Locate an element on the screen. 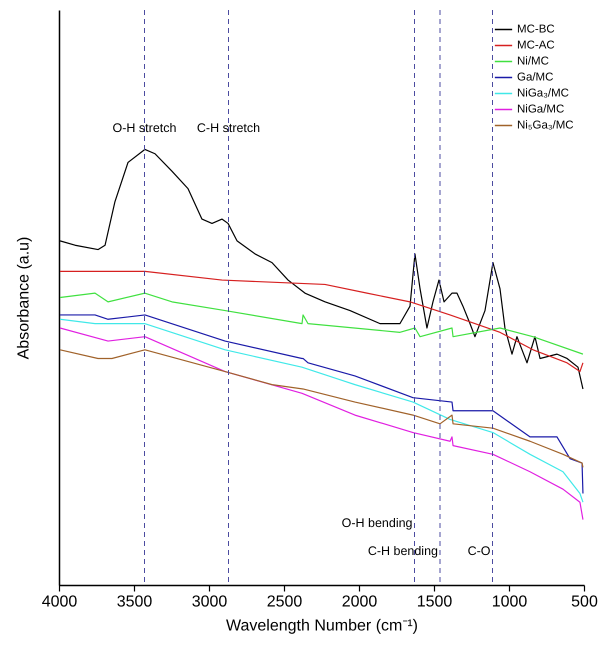  legend-label: NiGa/MC is located at coordinates (540, 110).